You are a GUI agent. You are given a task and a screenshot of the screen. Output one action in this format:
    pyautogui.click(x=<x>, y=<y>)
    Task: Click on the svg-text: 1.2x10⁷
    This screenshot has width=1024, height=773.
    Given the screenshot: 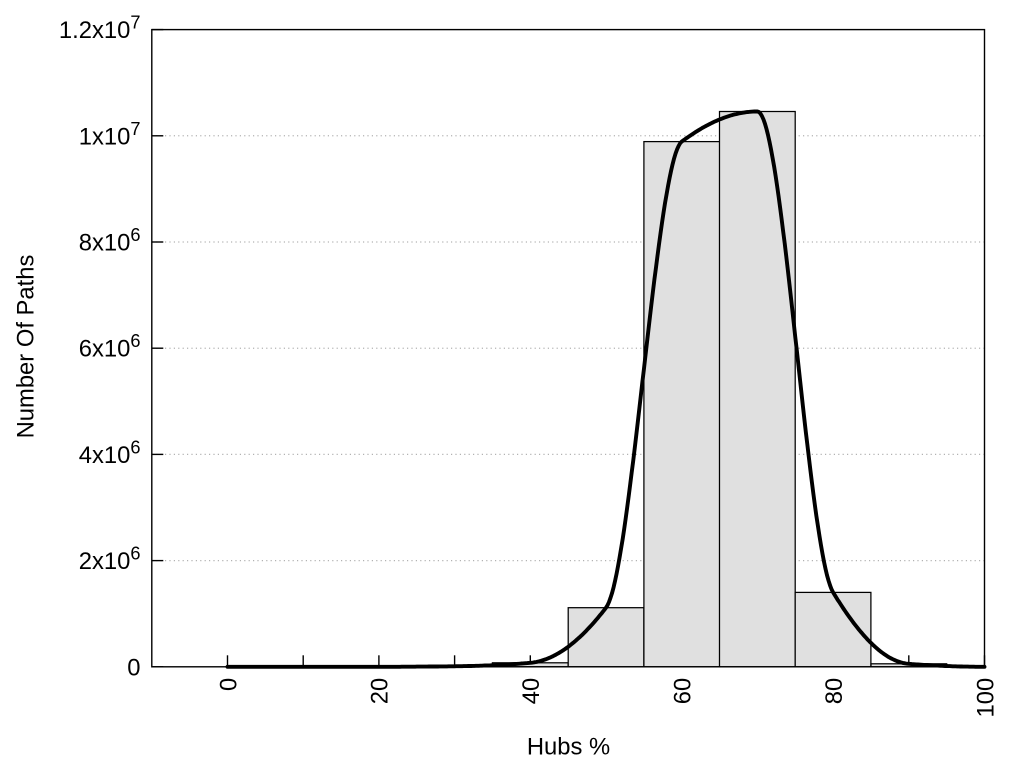 What is the action you would take?
    pyautogui.click(x=100, y=29)
    